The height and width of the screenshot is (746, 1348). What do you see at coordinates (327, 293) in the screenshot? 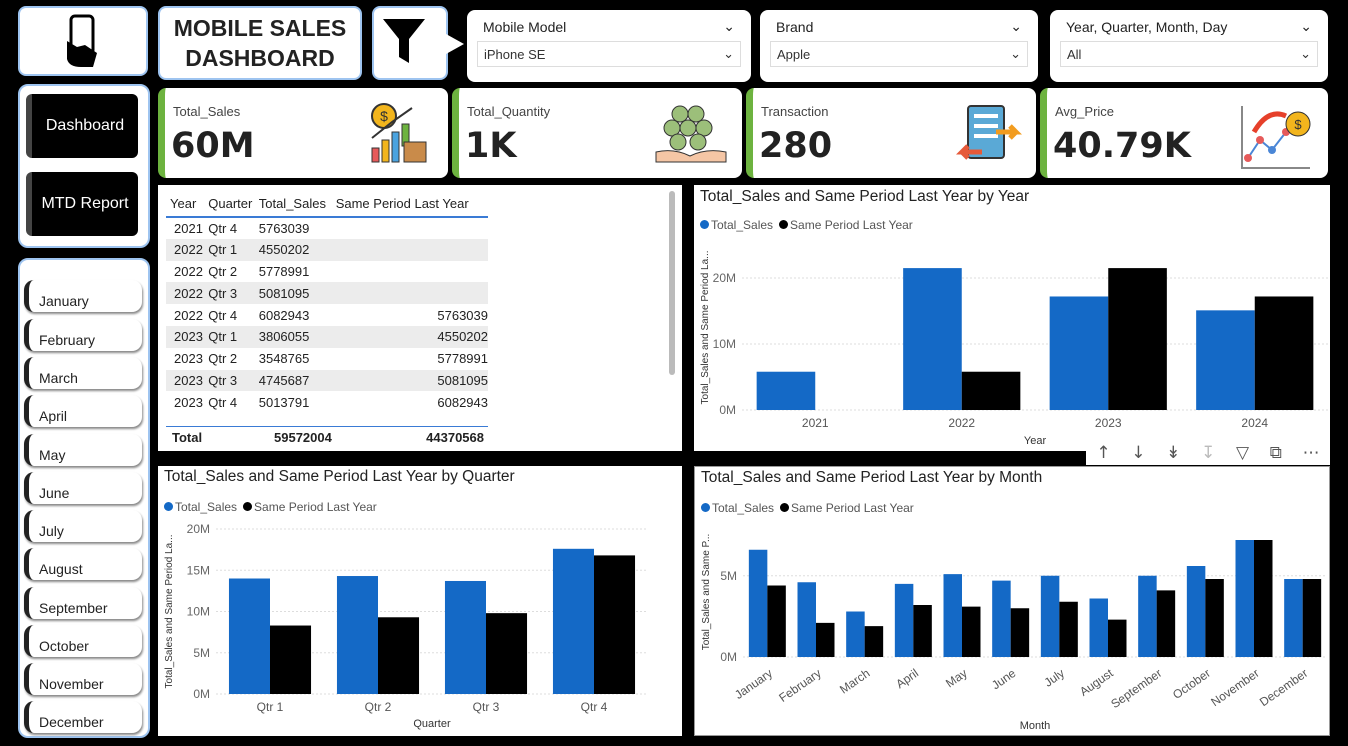
I see `table-row: 2022 Qtr 3 5081095` at bounding box center [327, 293].